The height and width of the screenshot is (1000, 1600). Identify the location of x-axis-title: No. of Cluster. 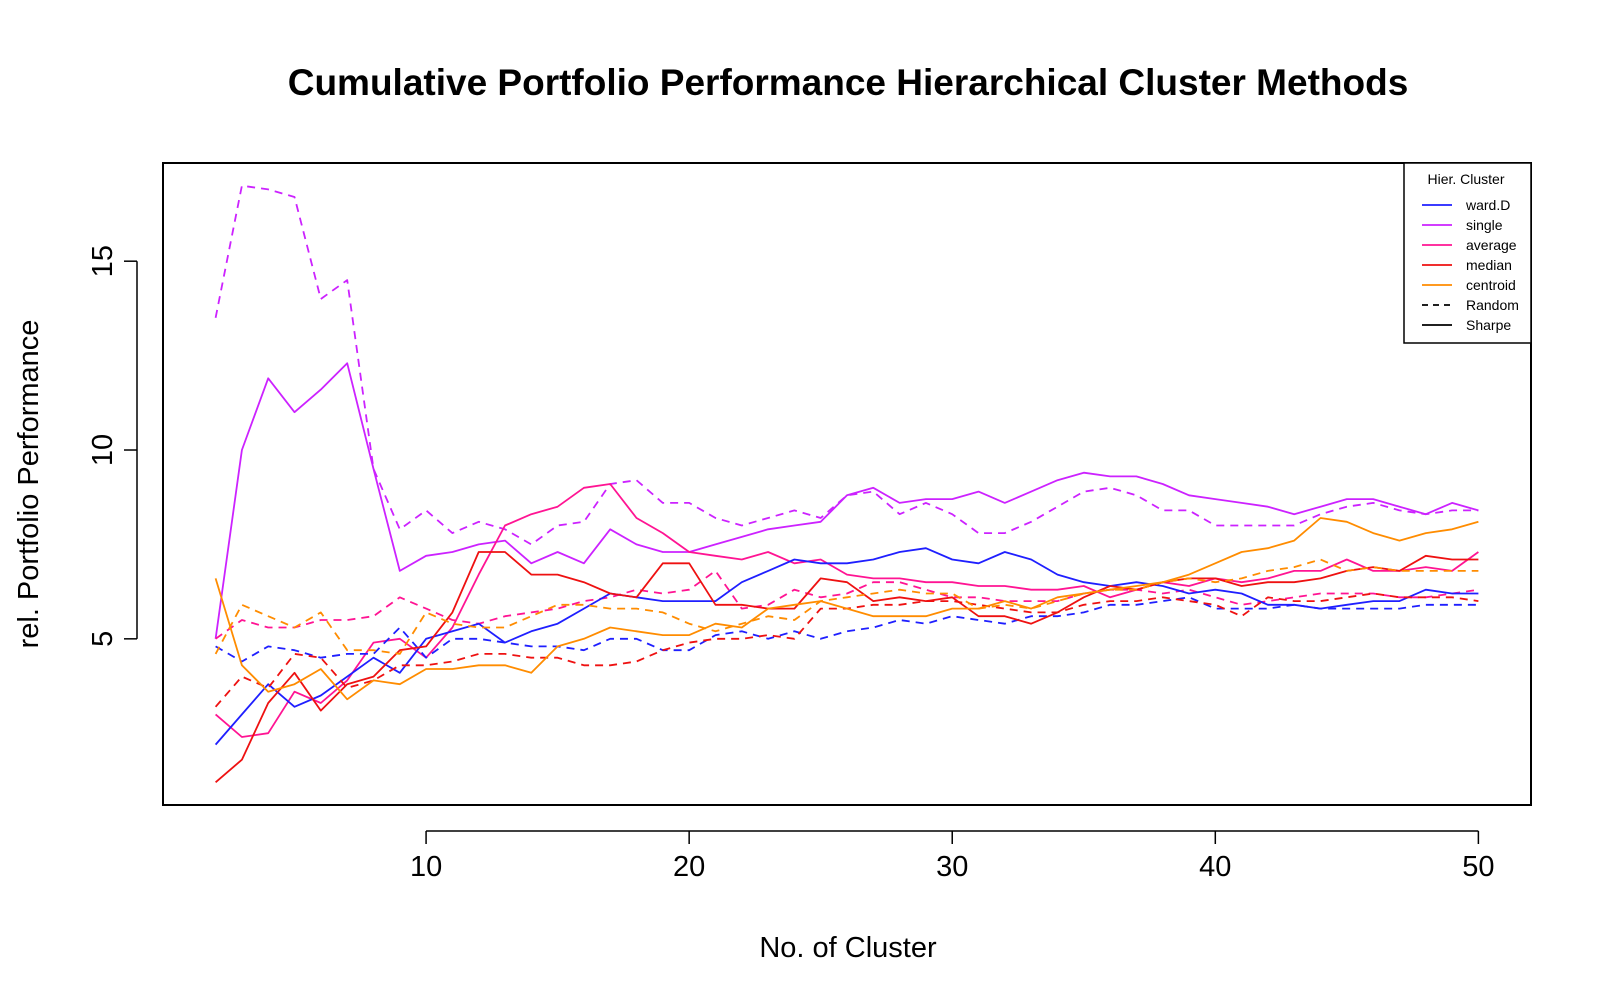
(848, 948).